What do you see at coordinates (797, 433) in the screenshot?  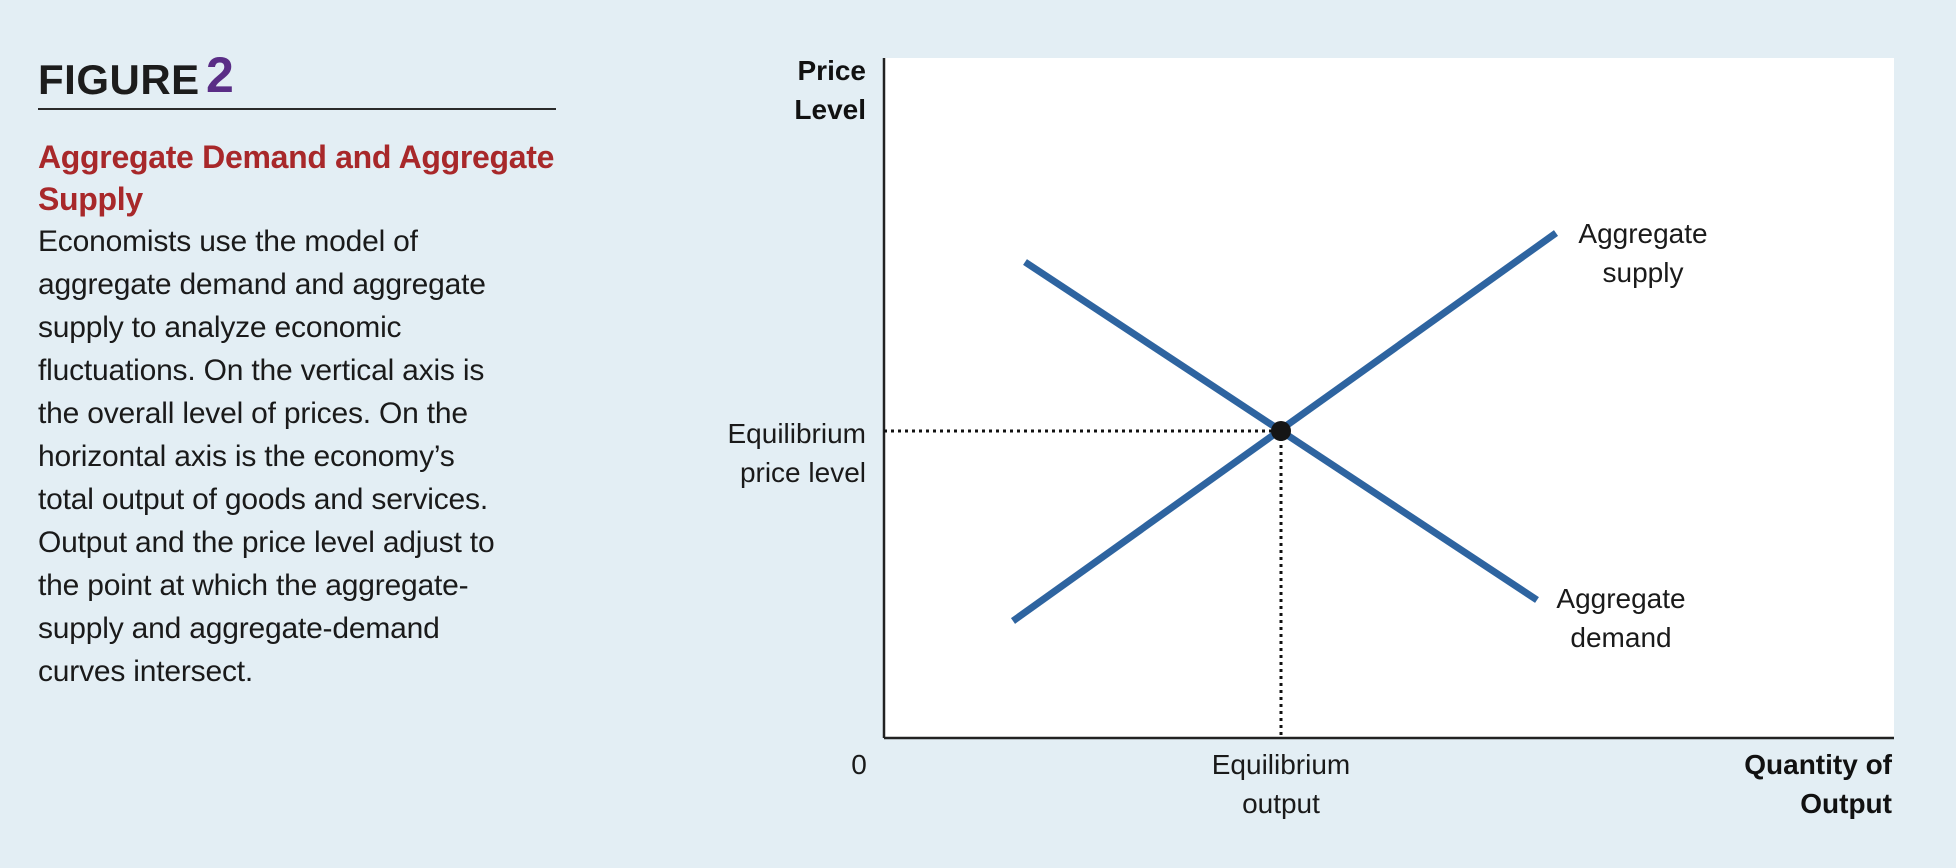 I see `equilibrium-price-label: Equilibrium` at bounding box center [797, 433].